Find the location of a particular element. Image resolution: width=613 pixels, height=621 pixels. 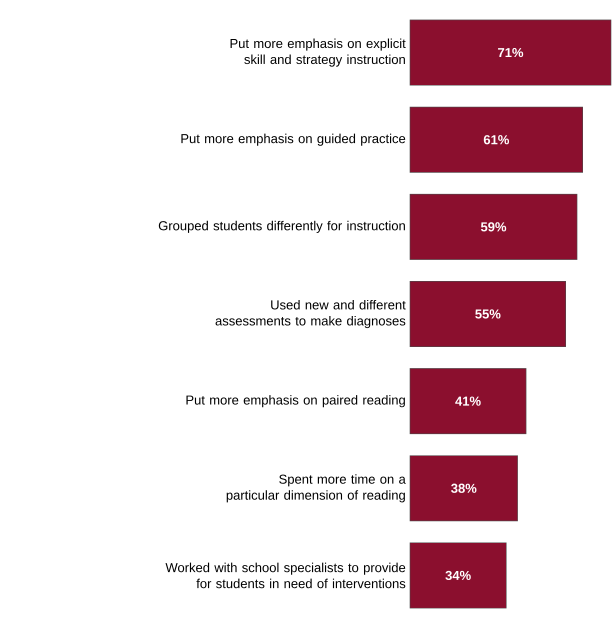

y-tick-label: Put more emphasis on guided practice is located at coordinates (293, 140).